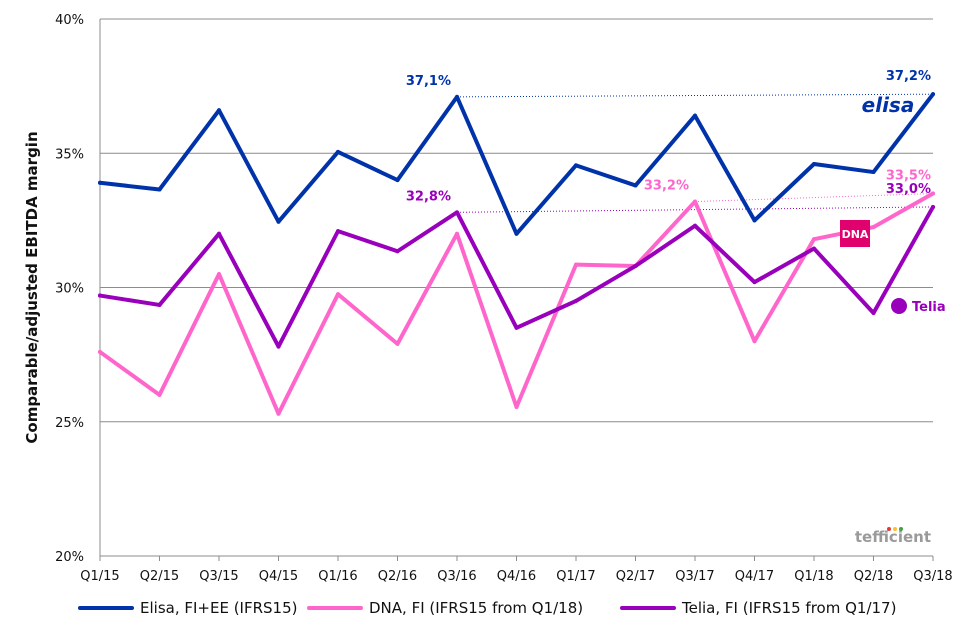 This screenshot has height=636, width=969. I want to click on dna-logo-box, so click(855, 233).